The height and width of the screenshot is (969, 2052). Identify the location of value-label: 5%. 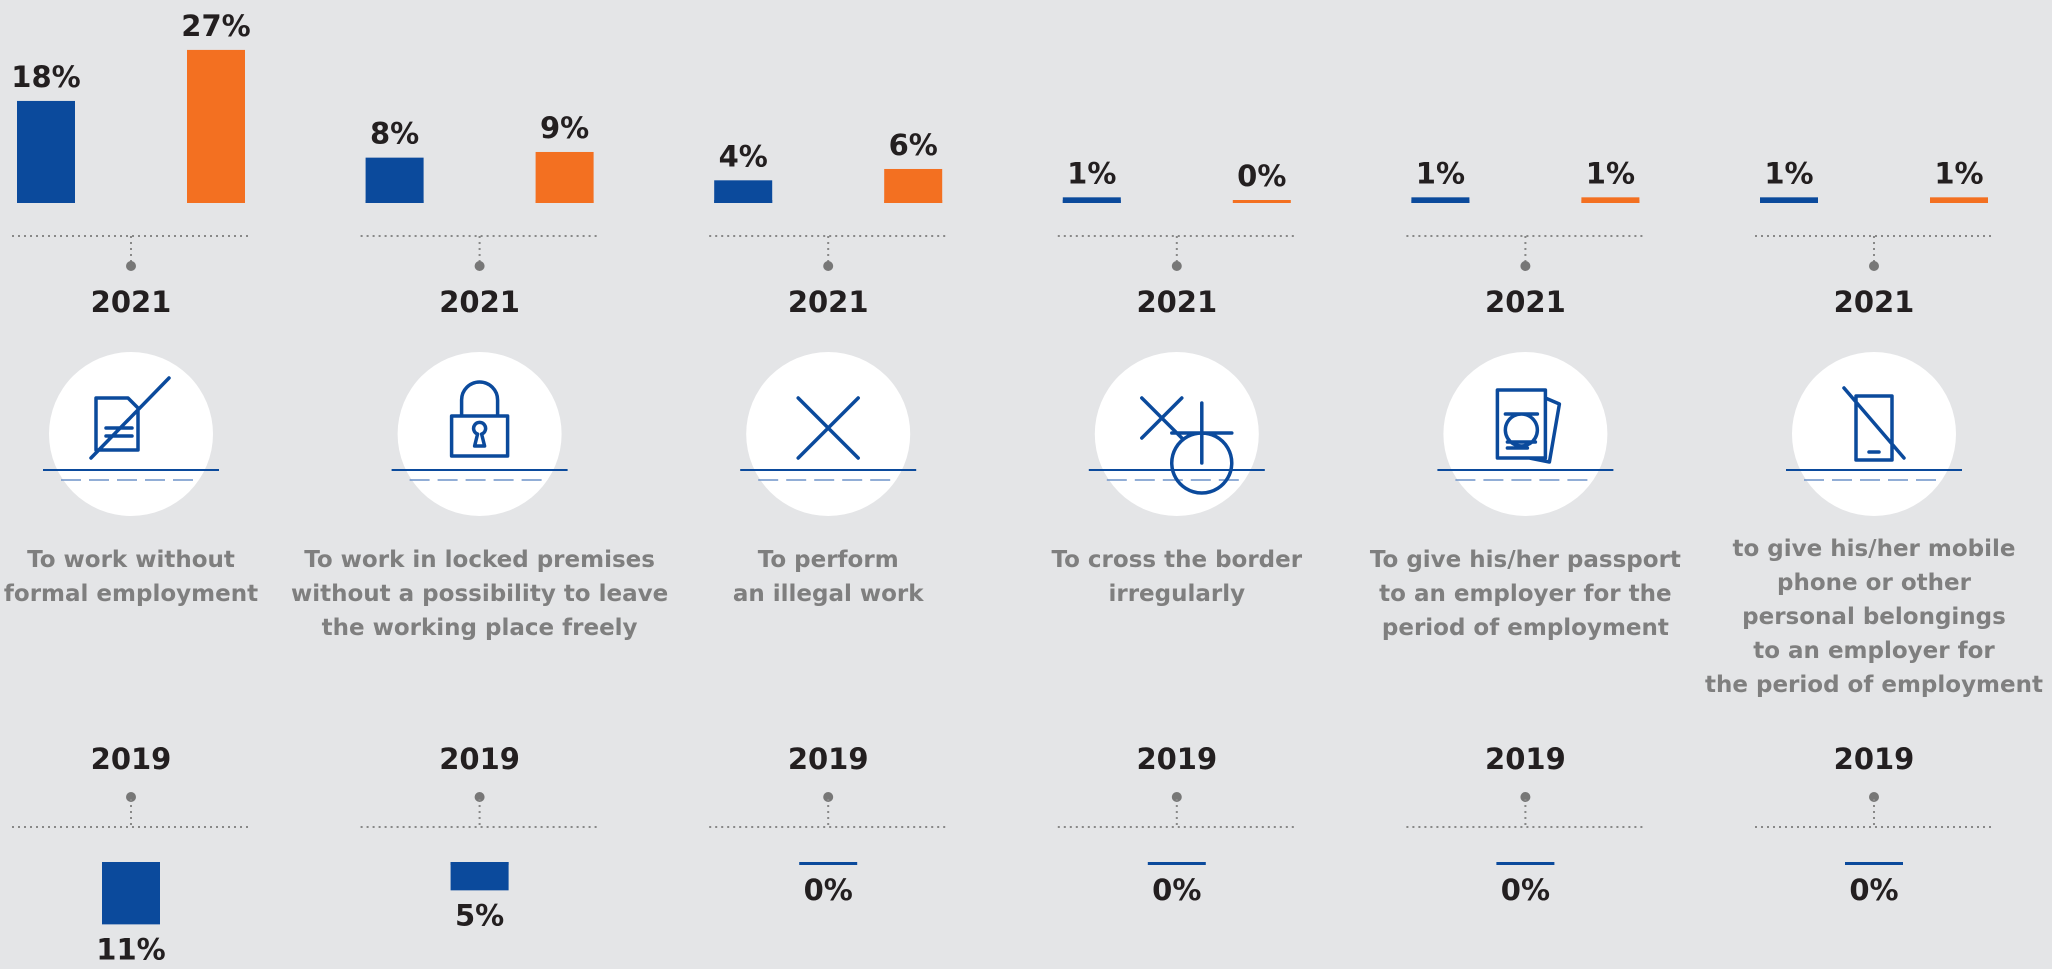
(479, 915).